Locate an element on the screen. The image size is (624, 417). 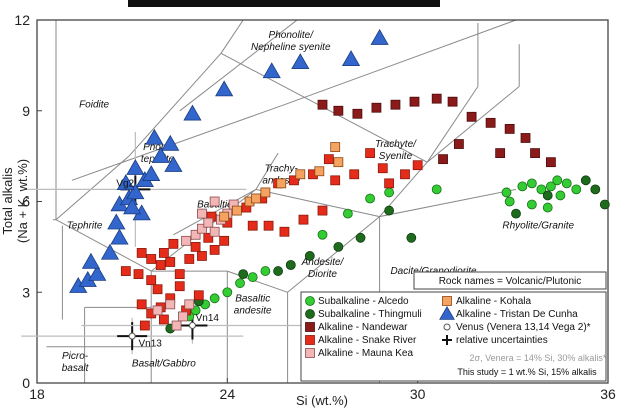
field-label: Basaltic andesite is located at coordinates (253, 304).